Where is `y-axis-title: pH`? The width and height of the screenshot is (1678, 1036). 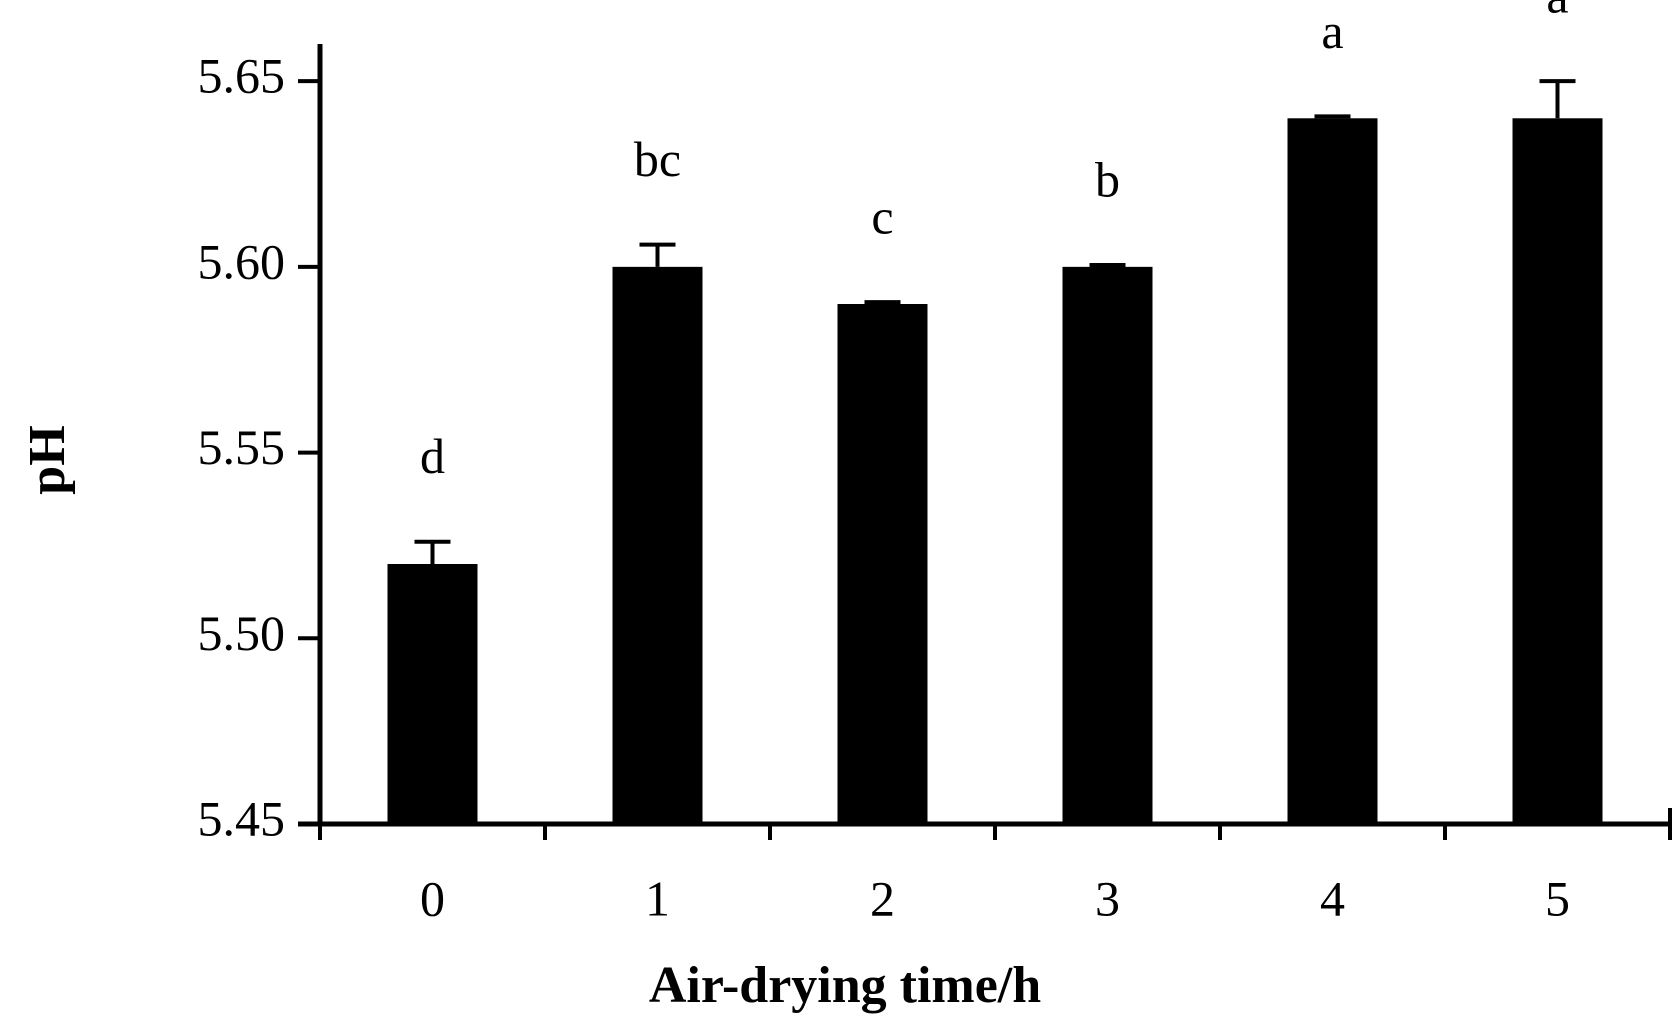 y-axis-title: pH is located at coordinates (47, 459).